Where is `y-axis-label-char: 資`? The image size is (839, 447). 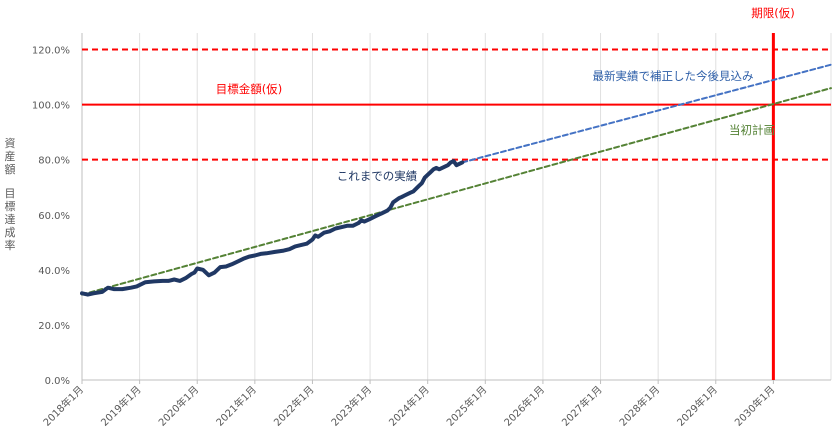 y-axis-label-char: 資 is located at coordinates (10, 143).